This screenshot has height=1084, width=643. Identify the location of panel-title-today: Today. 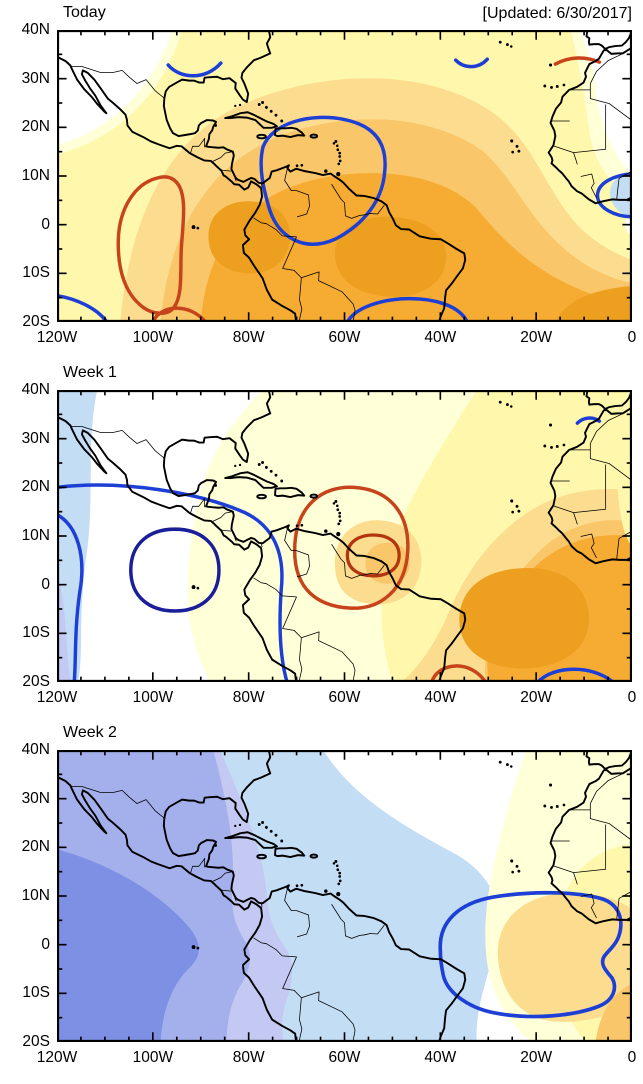
(84, 12).